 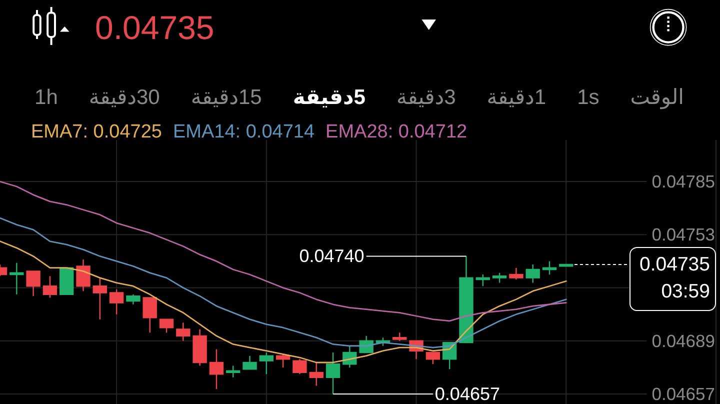 What do you see at coordinates (683, 340) in the screenshot?
I see `y-tick-label: 0.04689` at bounding box center [683, 340].